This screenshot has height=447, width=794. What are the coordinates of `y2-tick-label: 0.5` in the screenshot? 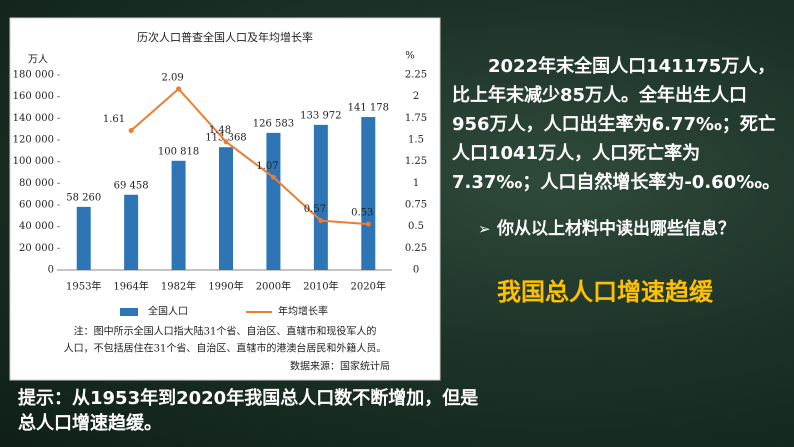 It's located at (416, 226).